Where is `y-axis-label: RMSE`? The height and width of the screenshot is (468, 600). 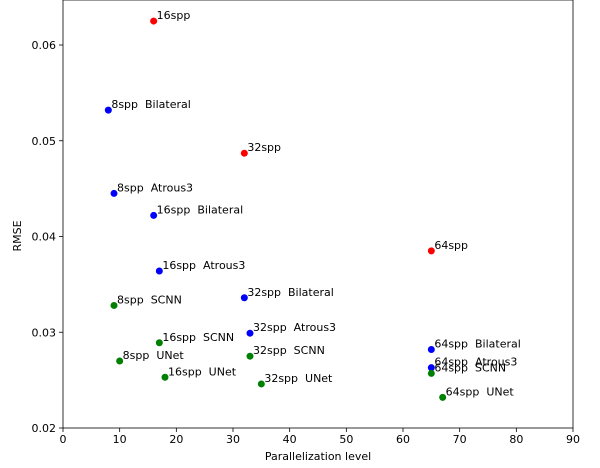
y-axis-label: RMSE is located at coordinates (17, 235).